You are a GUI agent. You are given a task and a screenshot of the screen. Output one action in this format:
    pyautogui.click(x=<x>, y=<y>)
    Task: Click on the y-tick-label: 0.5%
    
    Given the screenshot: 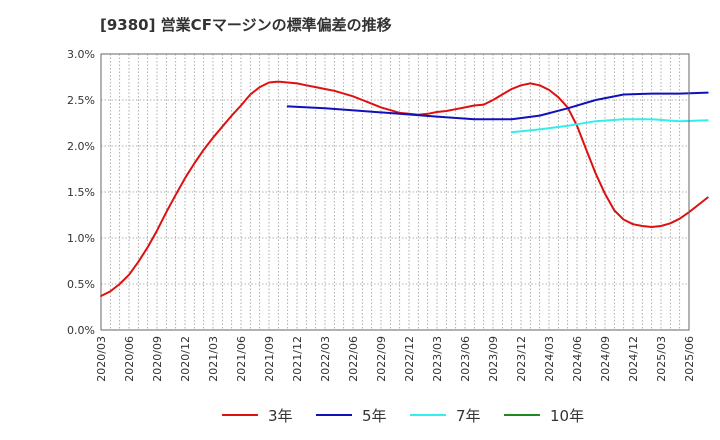 What is the action you would take?
    pyautogui.click(x=81, y=284)
    